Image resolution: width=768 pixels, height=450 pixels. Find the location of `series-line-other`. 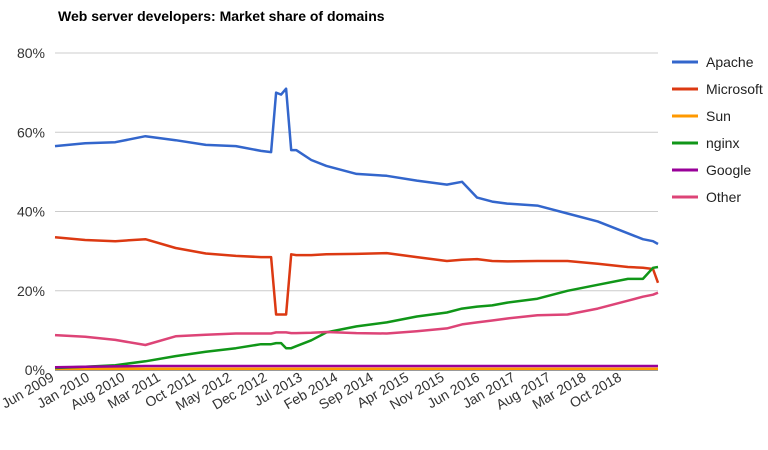

series-line-other is located at coordinates (356, 319).